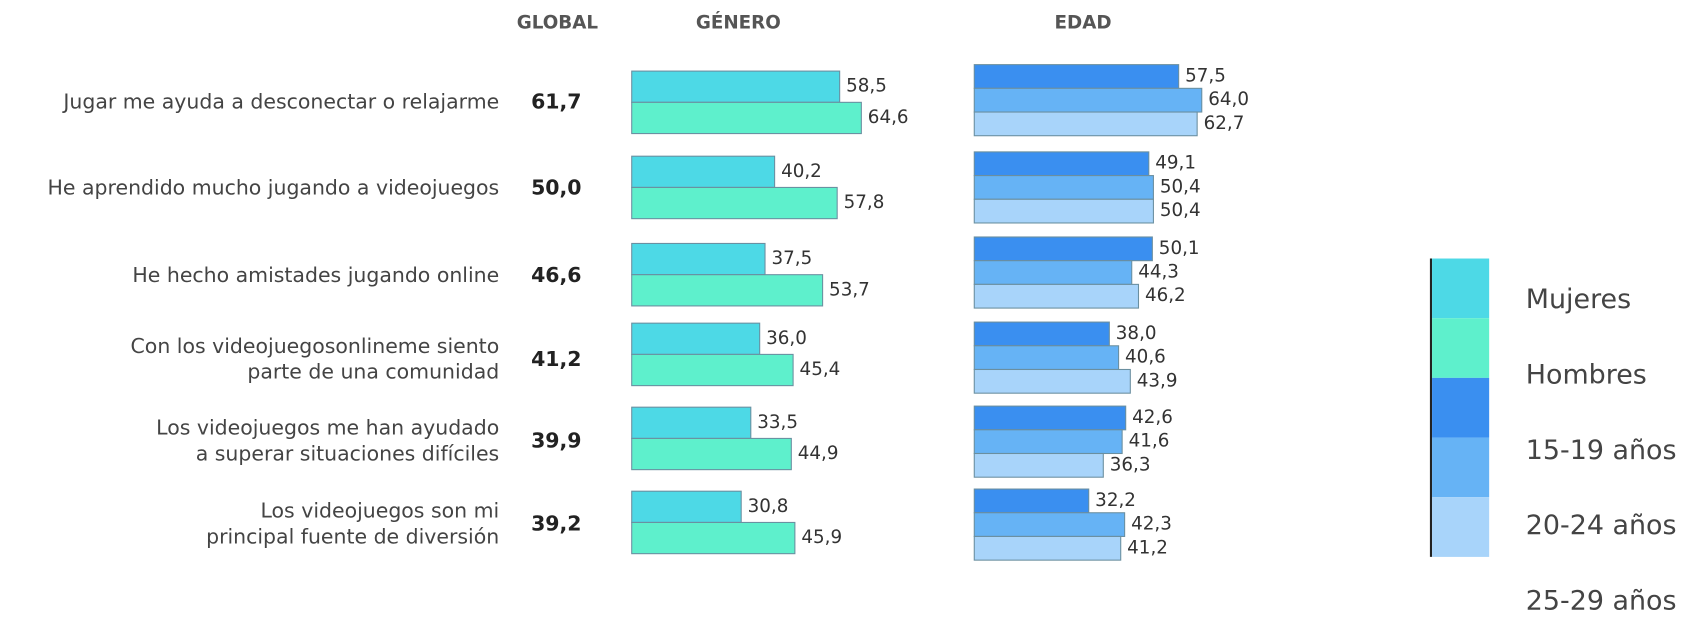 Image resolution: width=1690 pixels, height=618 pixels. I want to click on value-label: 45,9, so click(821, 537).